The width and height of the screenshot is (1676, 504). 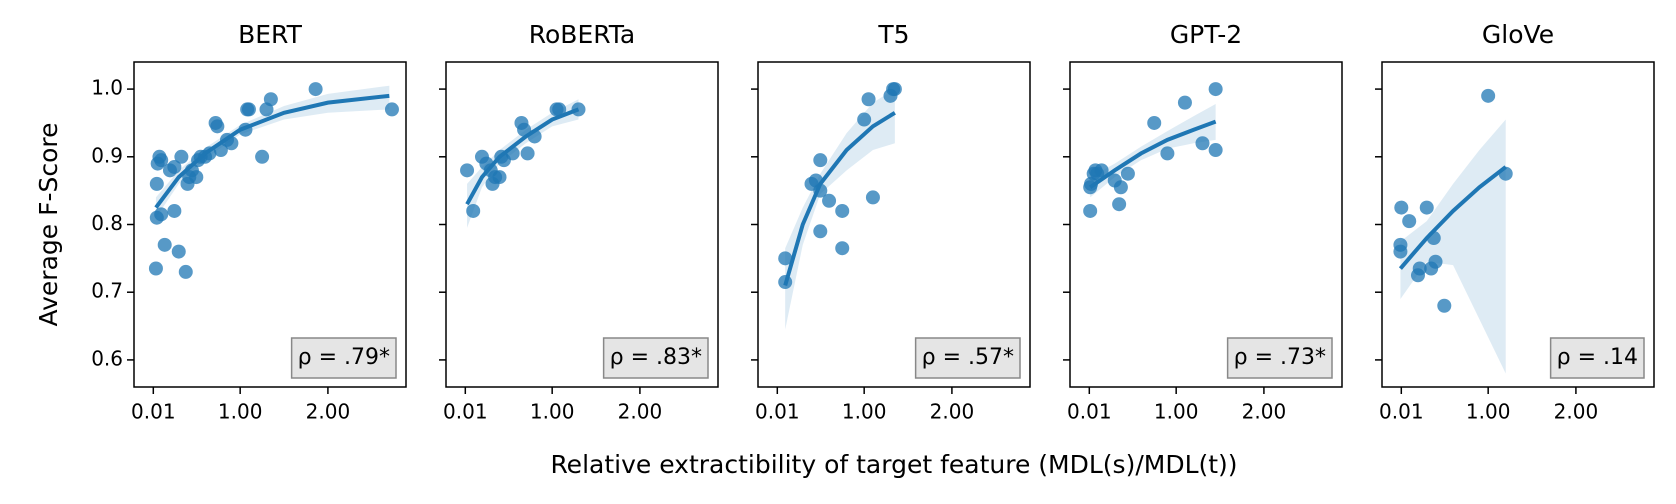 I want to click on annotation: ρ = .79*, so click(x=344, y=357).